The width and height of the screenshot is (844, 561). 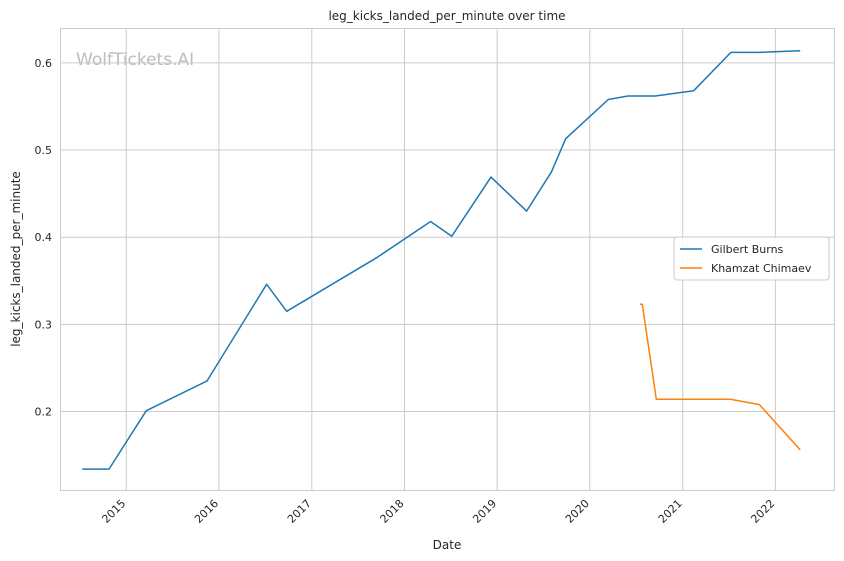 I want to click on y-tick-label: 0.3, so click(x=44, y=324).